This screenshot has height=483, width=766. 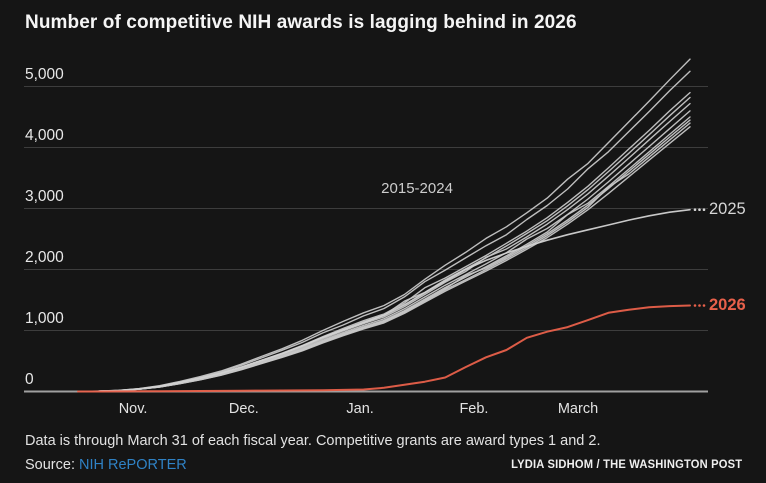 I want to click on y-tick-label-4000: 4,000, so click(x=44, y=135).